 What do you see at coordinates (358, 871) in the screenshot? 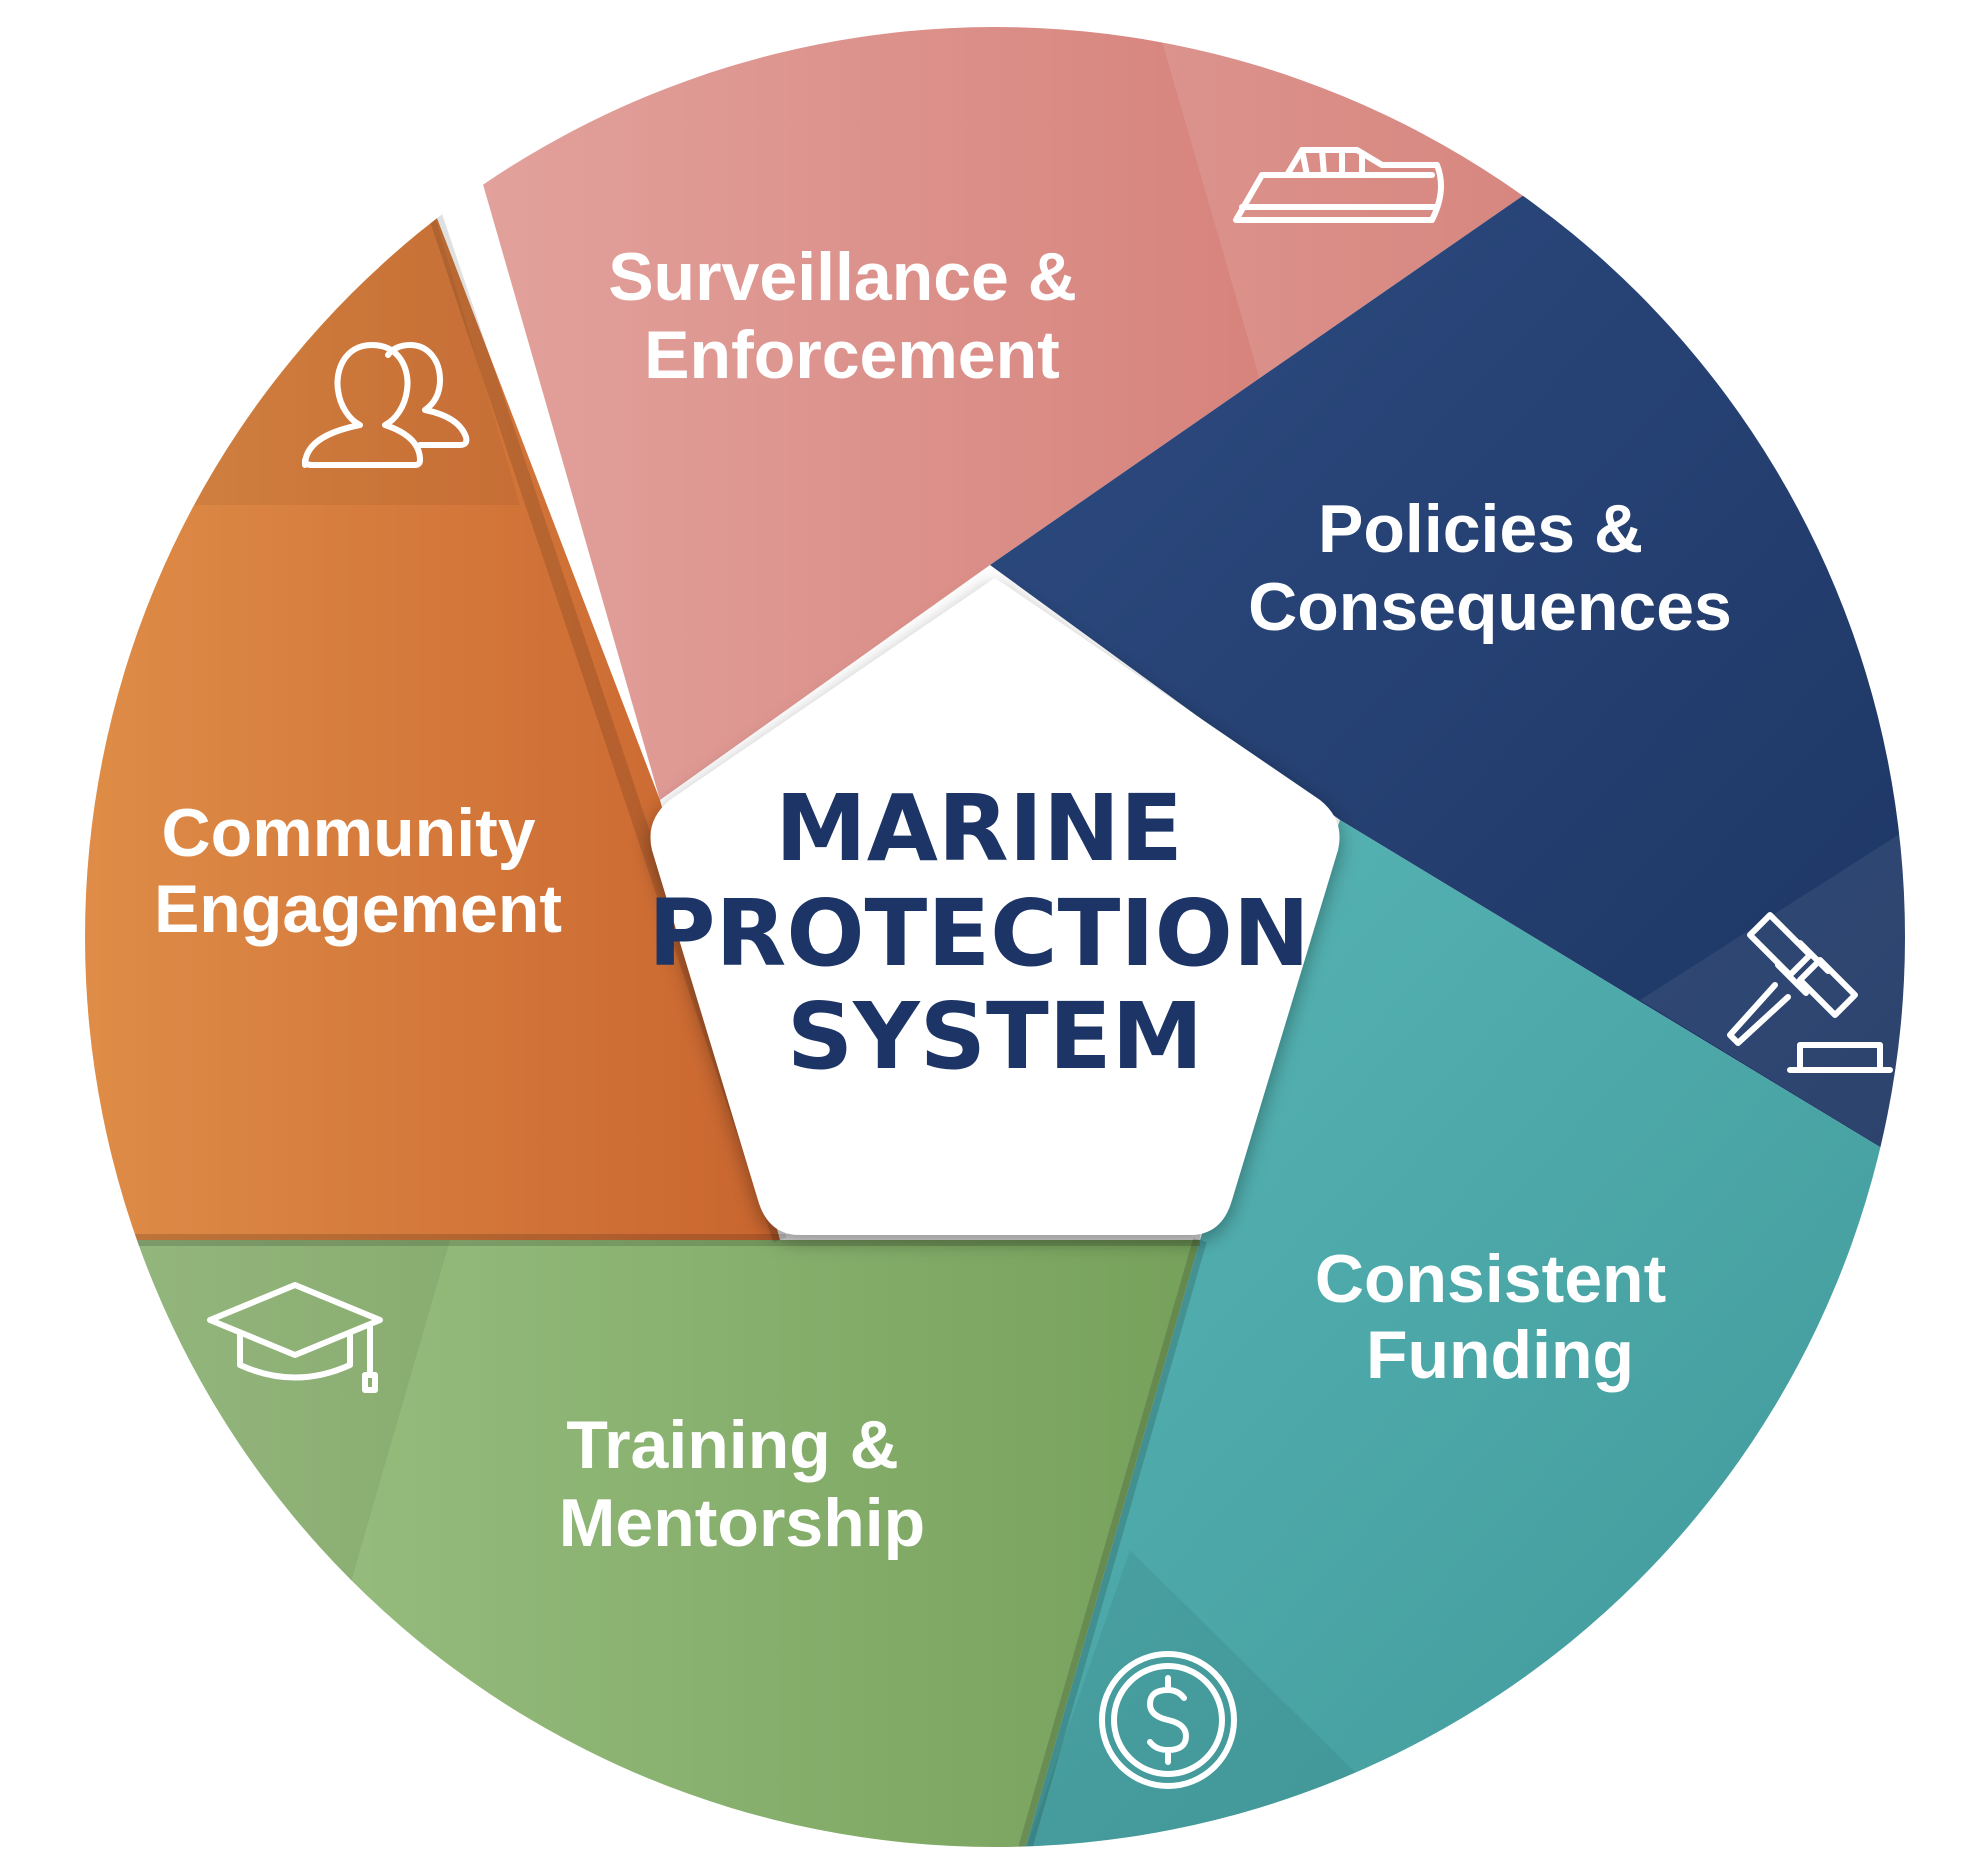
I see `label-community: Community Engagement` at bounding box center [358, 871].